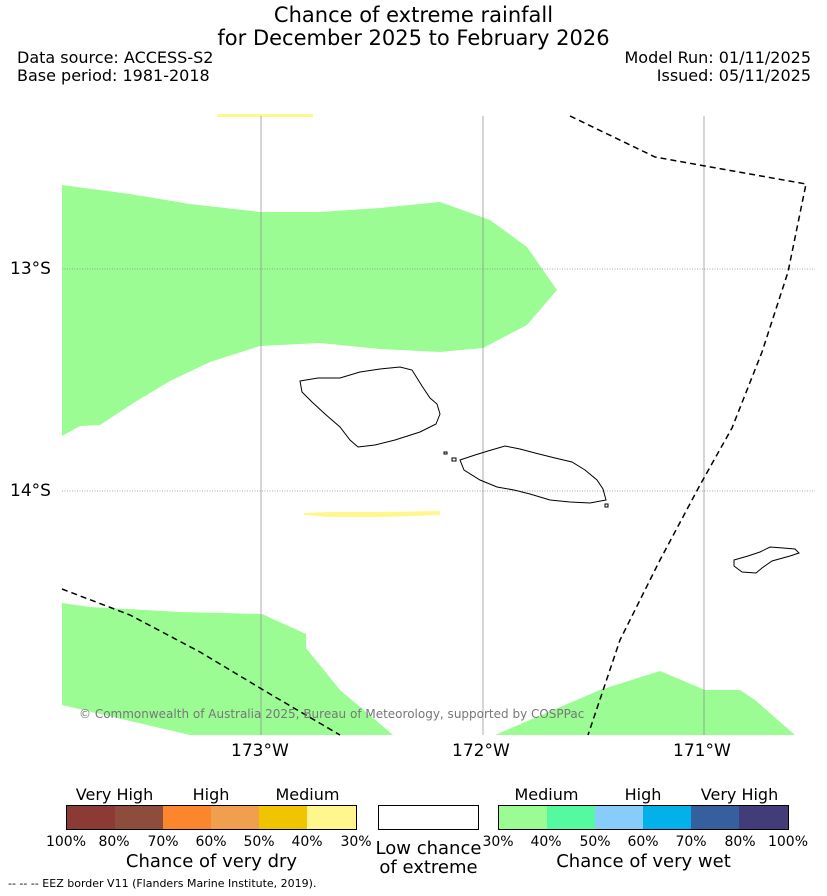  What do you see at coordinates (702, 751) in the screenshot?
I see `lon-label-171w: 171°W` at bounding box center [702, 751].